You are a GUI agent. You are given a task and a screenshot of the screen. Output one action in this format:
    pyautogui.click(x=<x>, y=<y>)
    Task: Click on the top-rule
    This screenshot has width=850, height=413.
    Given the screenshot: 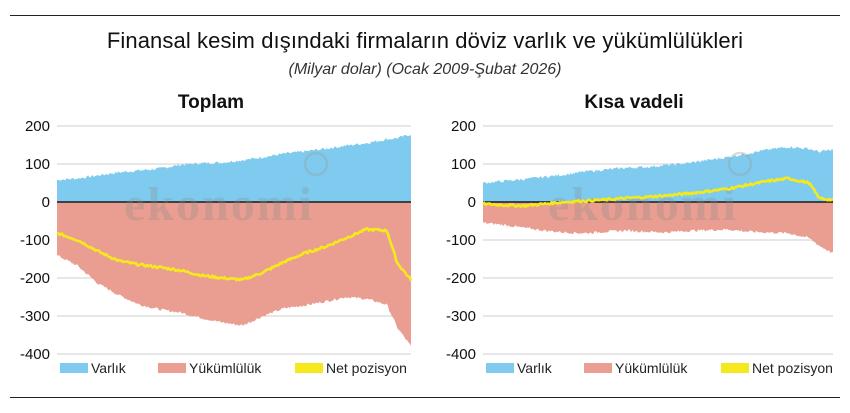 What is the action you would take?
    pyautogui.click(x=425, y=15)
    